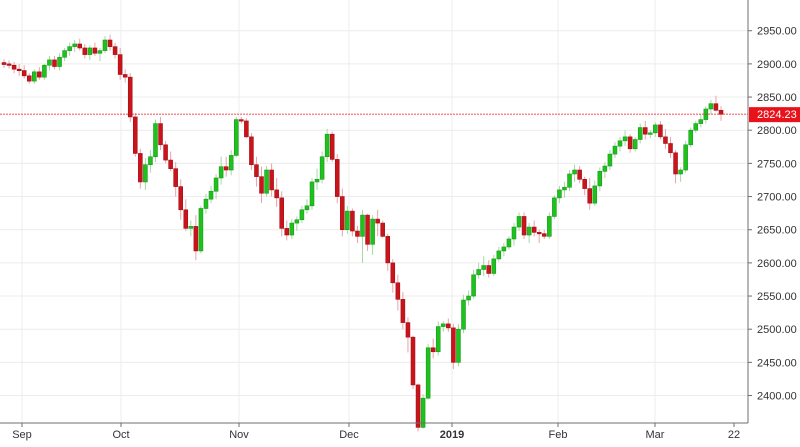  Describe the element at coordinates (777, 397) in the screenshot. I see `y-tick-label: 2400.00` at that location.